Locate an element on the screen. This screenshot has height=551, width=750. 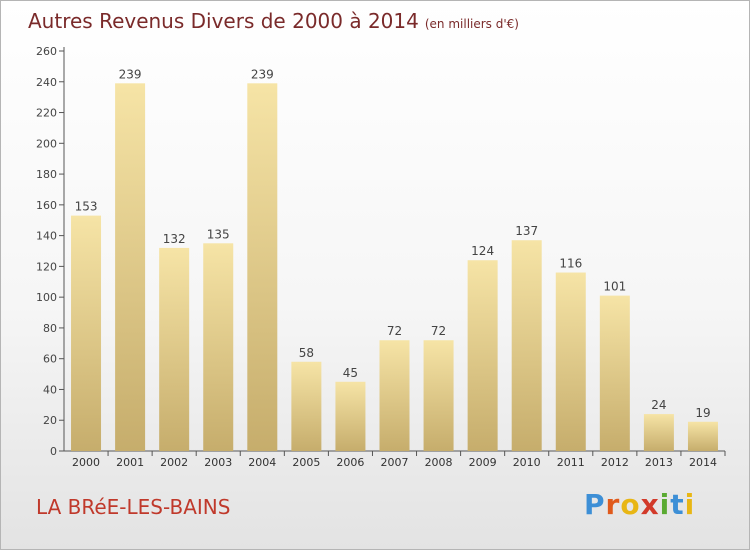
x-tick-label-2014: 2014 is located at coordinates (703, 462).